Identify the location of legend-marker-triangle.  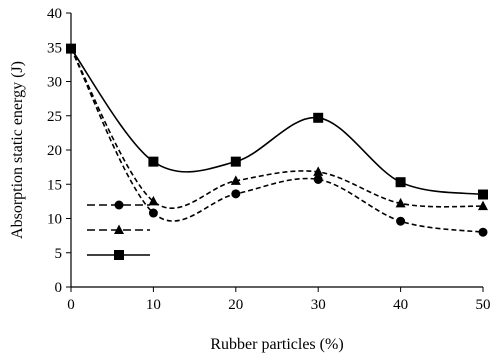
(119, 229).